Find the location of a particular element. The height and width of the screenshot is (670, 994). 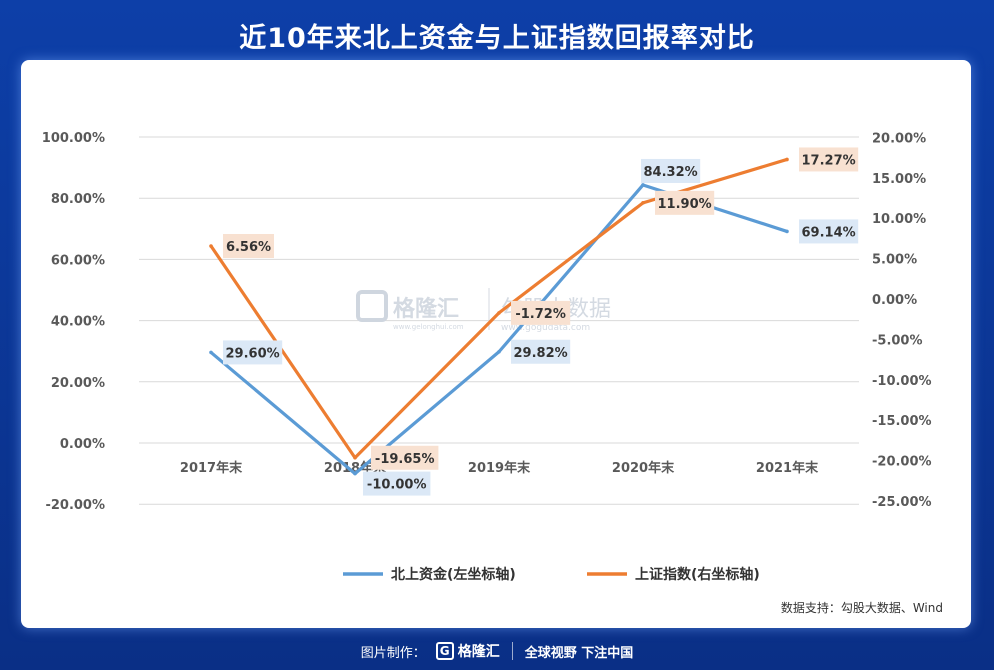

data-label: 84.32% is located at coordinates (671, 172).